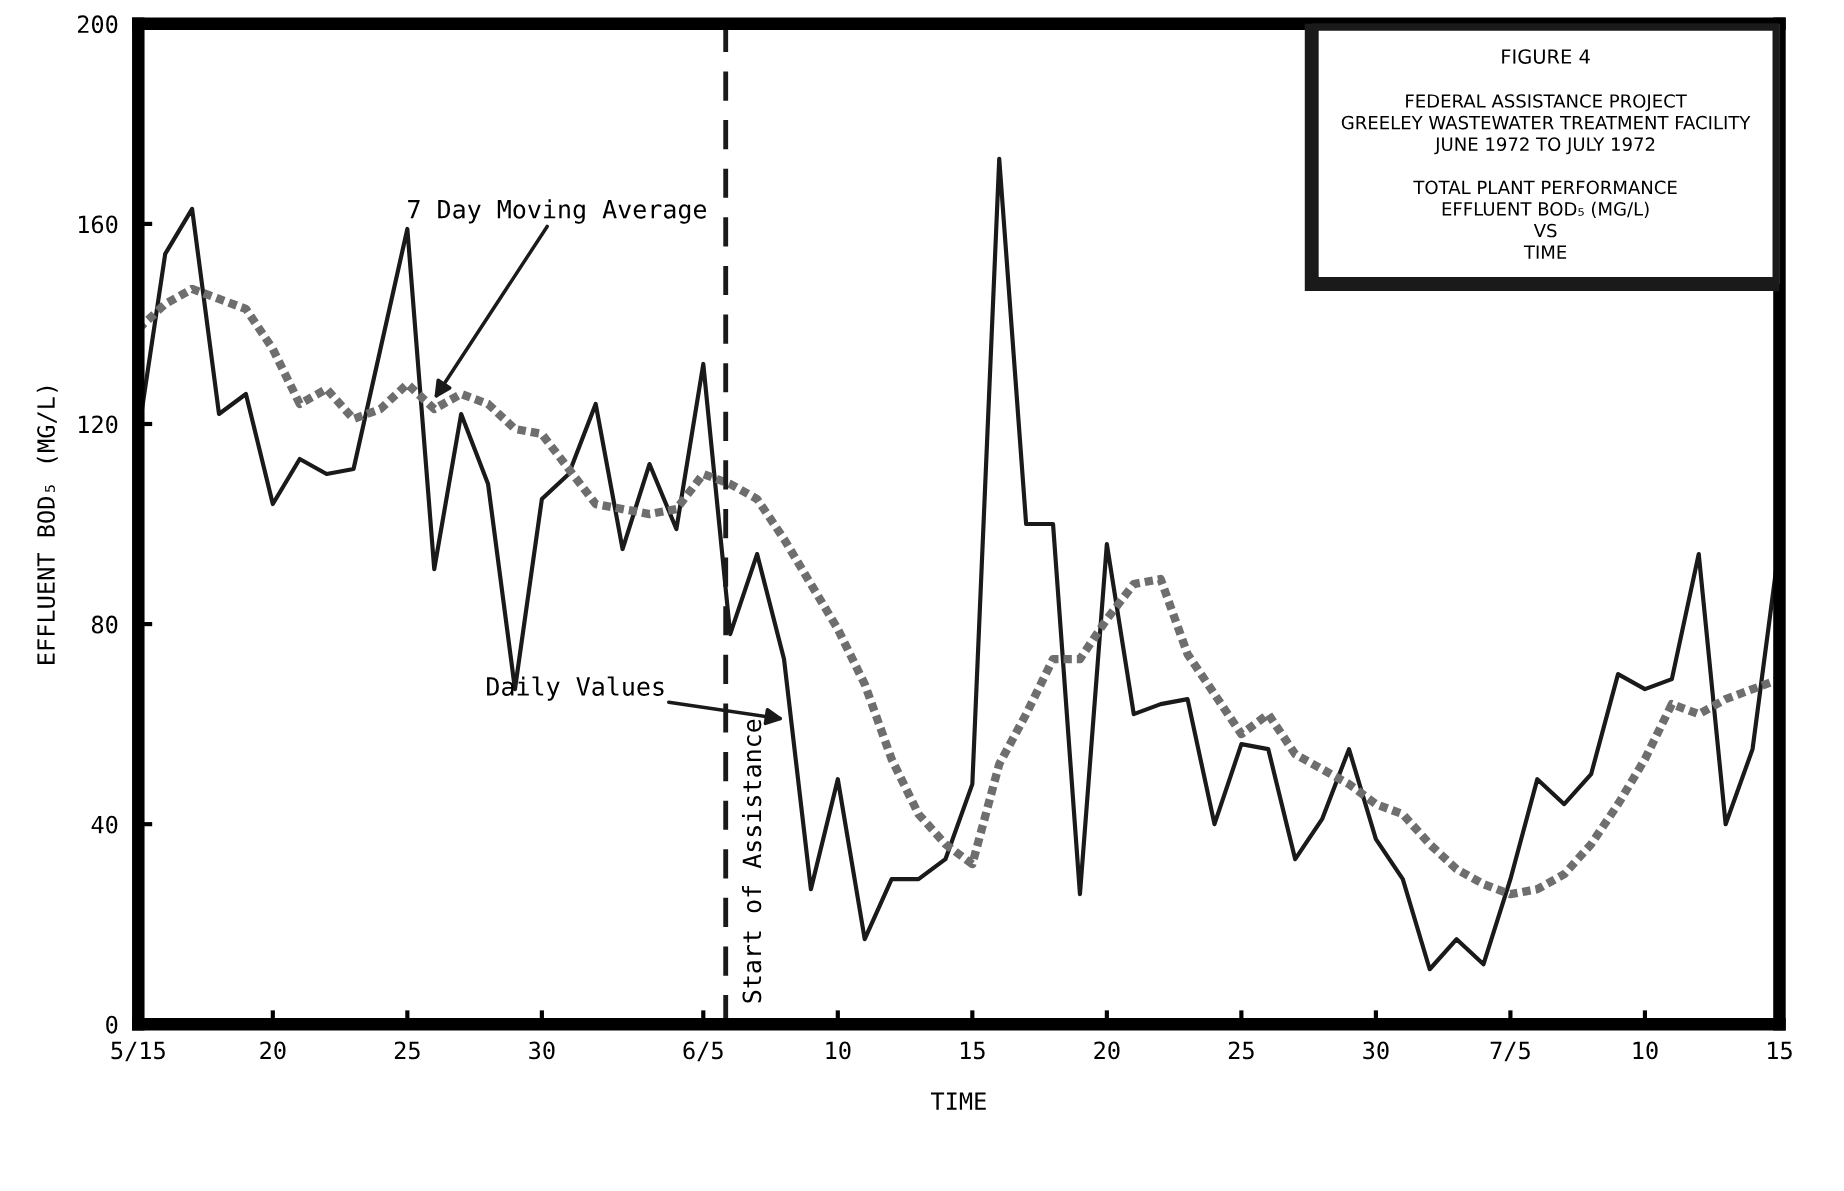 The image size is (1844, 1191). Describe the element at coordinates (112, 1024) in the screenshot. I see `y-tick-label: 0` at that location.